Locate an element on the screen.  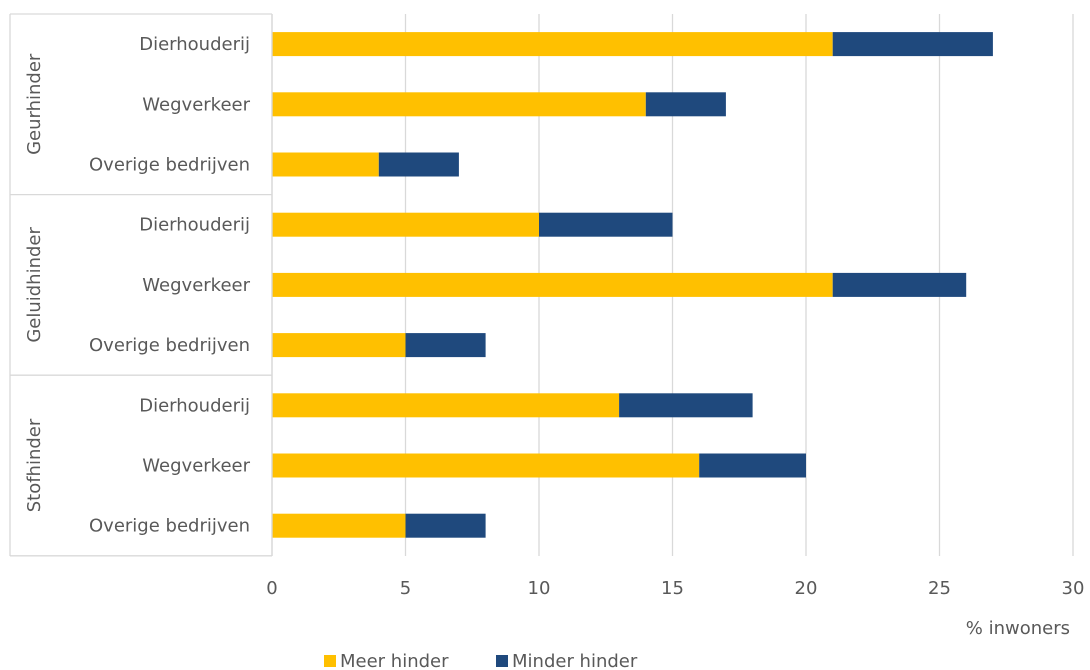
group-labels: Geurhinder Geluidhinder Stofhinder is located at coordinates (34, 282).